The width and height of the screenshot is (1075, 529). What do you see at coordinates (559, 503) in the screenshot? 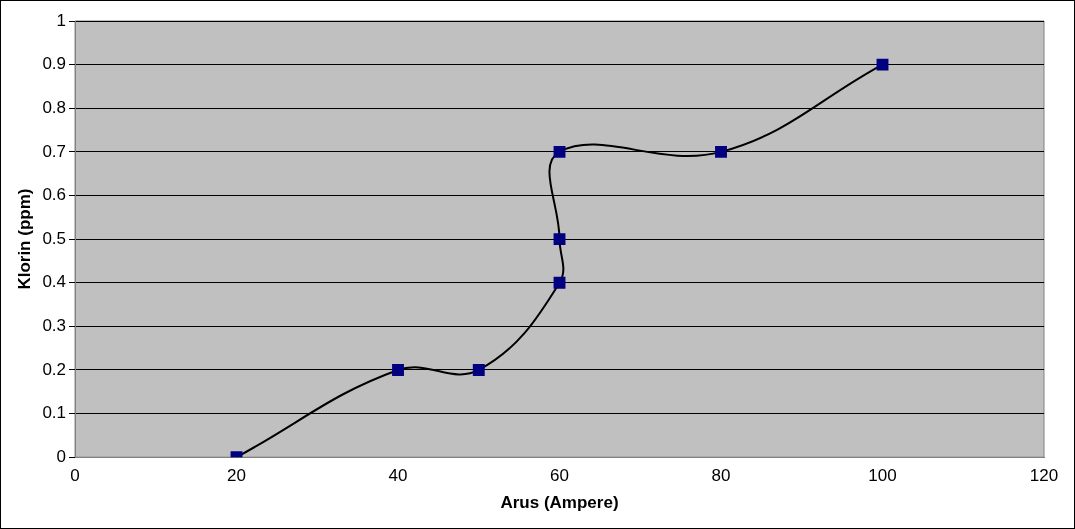
I see `x-axis-title: Arus (Ampere)` at bounding box center [559, 503].